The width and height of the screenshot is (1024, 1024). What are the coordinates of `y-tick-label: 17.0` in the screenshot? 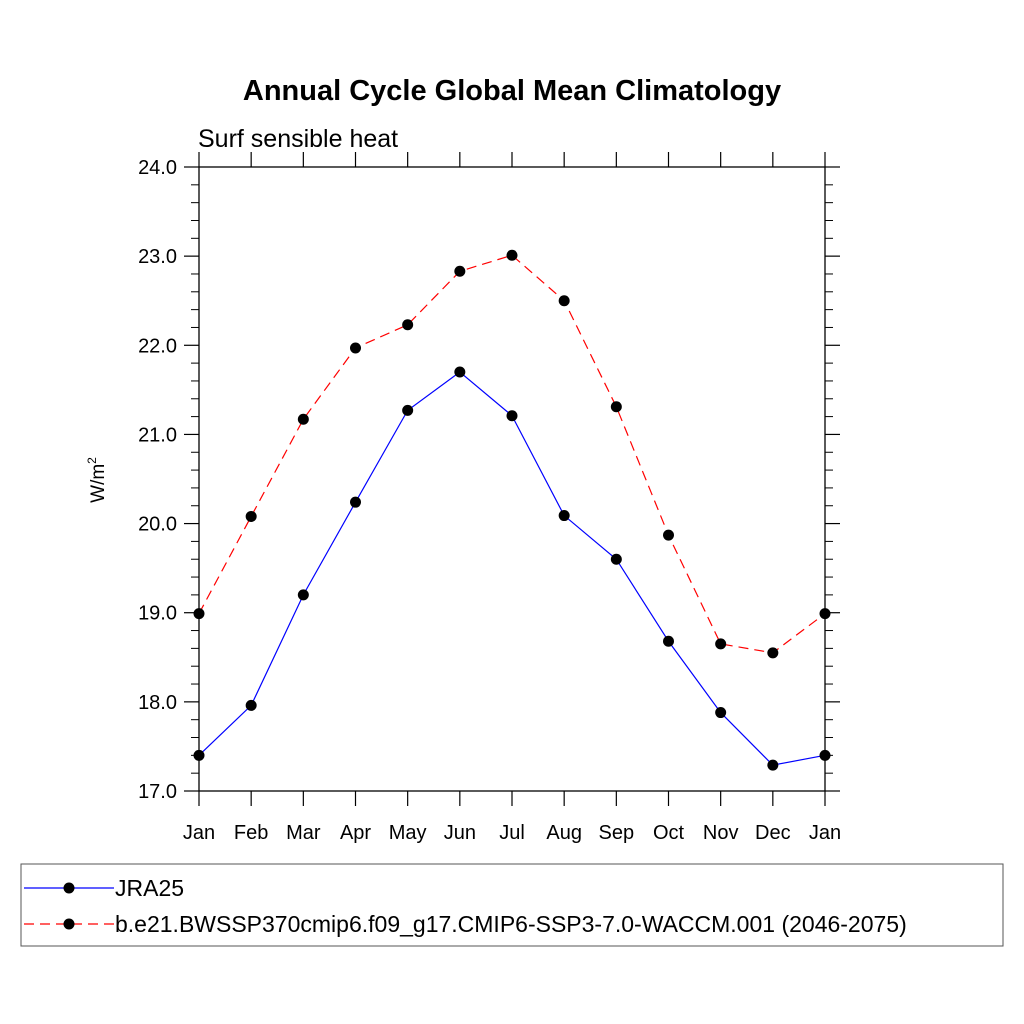 It's located at (157, 792).